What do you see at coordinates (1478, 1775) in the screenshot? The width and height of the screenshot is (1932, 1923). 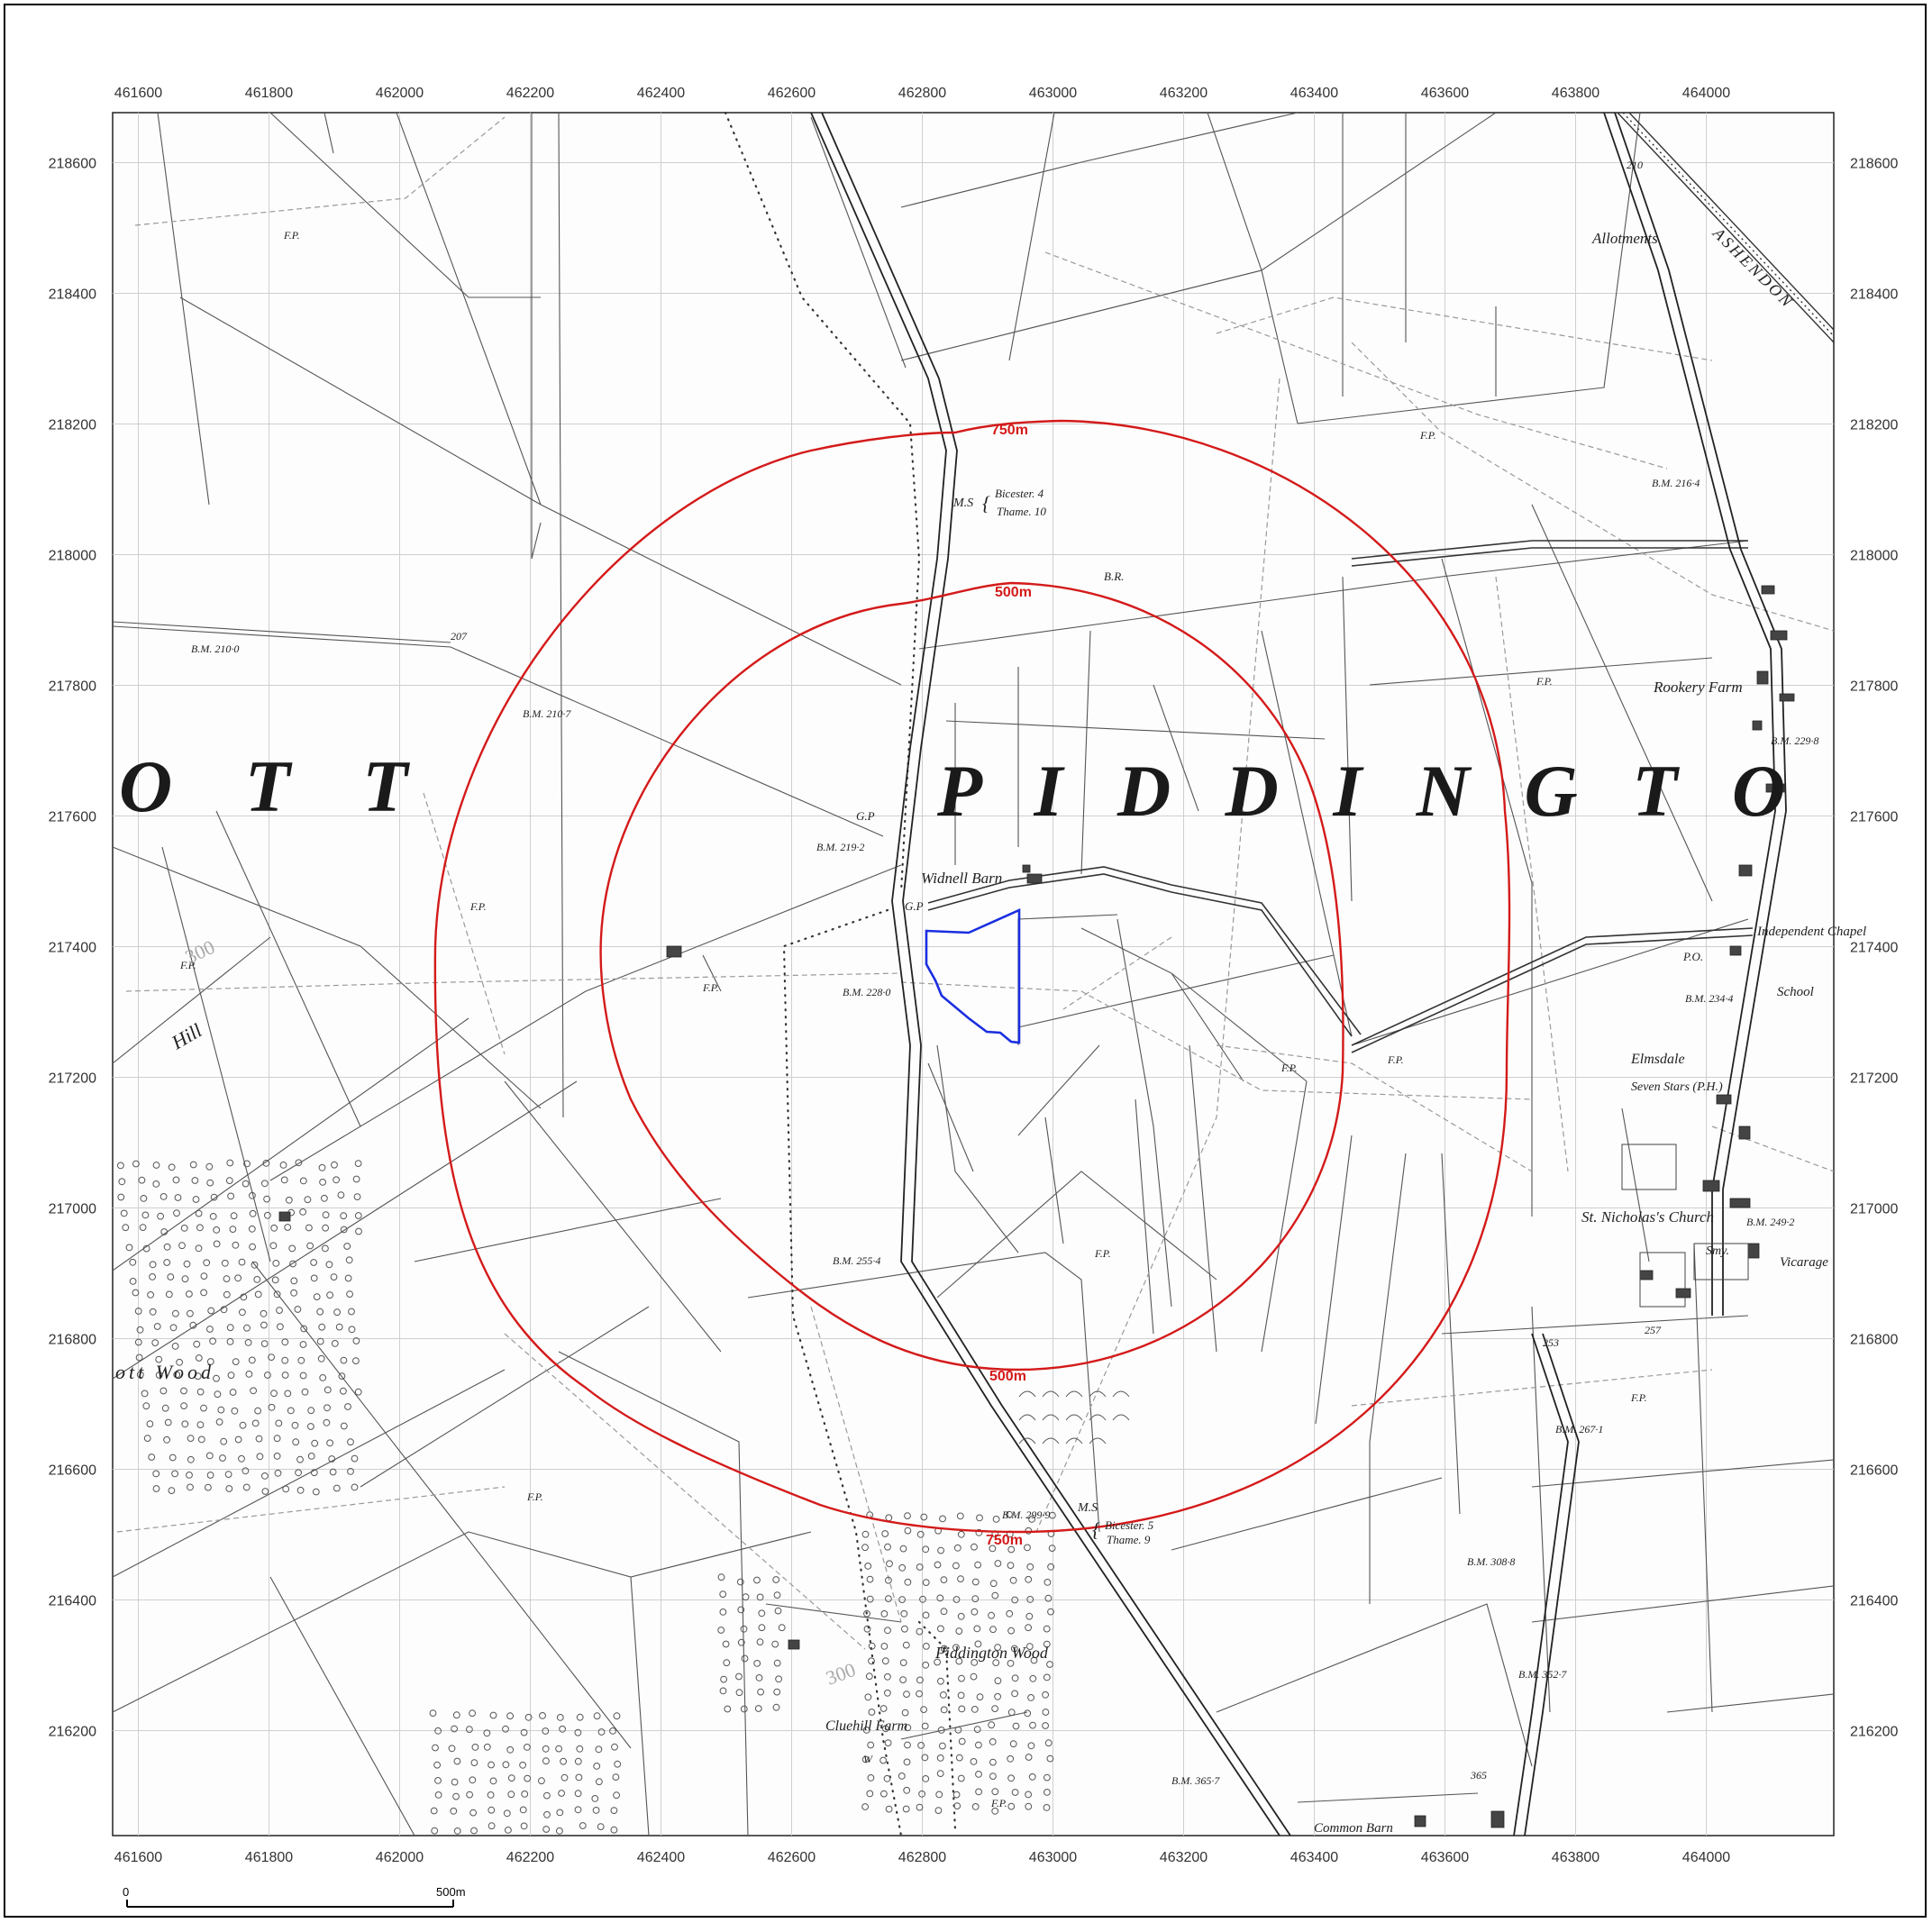 I see `spot-365: 365` at bounding box center [1478, 1775].